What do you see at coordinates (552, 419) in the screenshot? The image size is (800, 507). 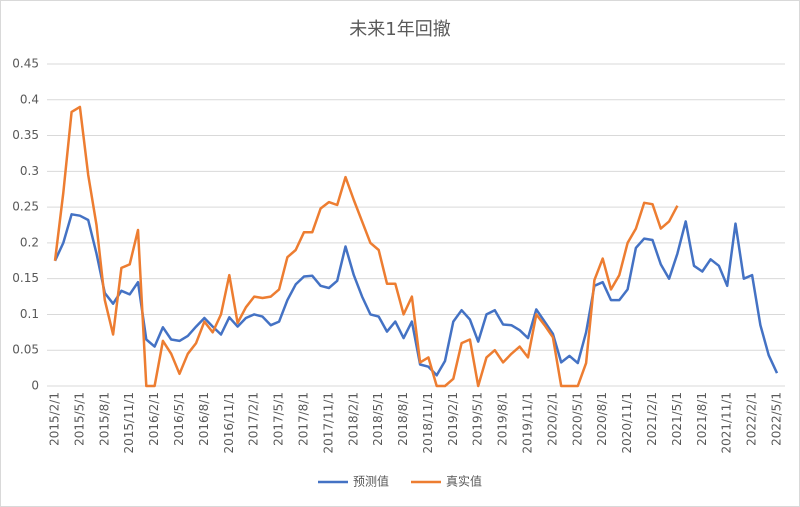 I see `x-tick-label: 2020/2/1` at bounding box center [552, 419].